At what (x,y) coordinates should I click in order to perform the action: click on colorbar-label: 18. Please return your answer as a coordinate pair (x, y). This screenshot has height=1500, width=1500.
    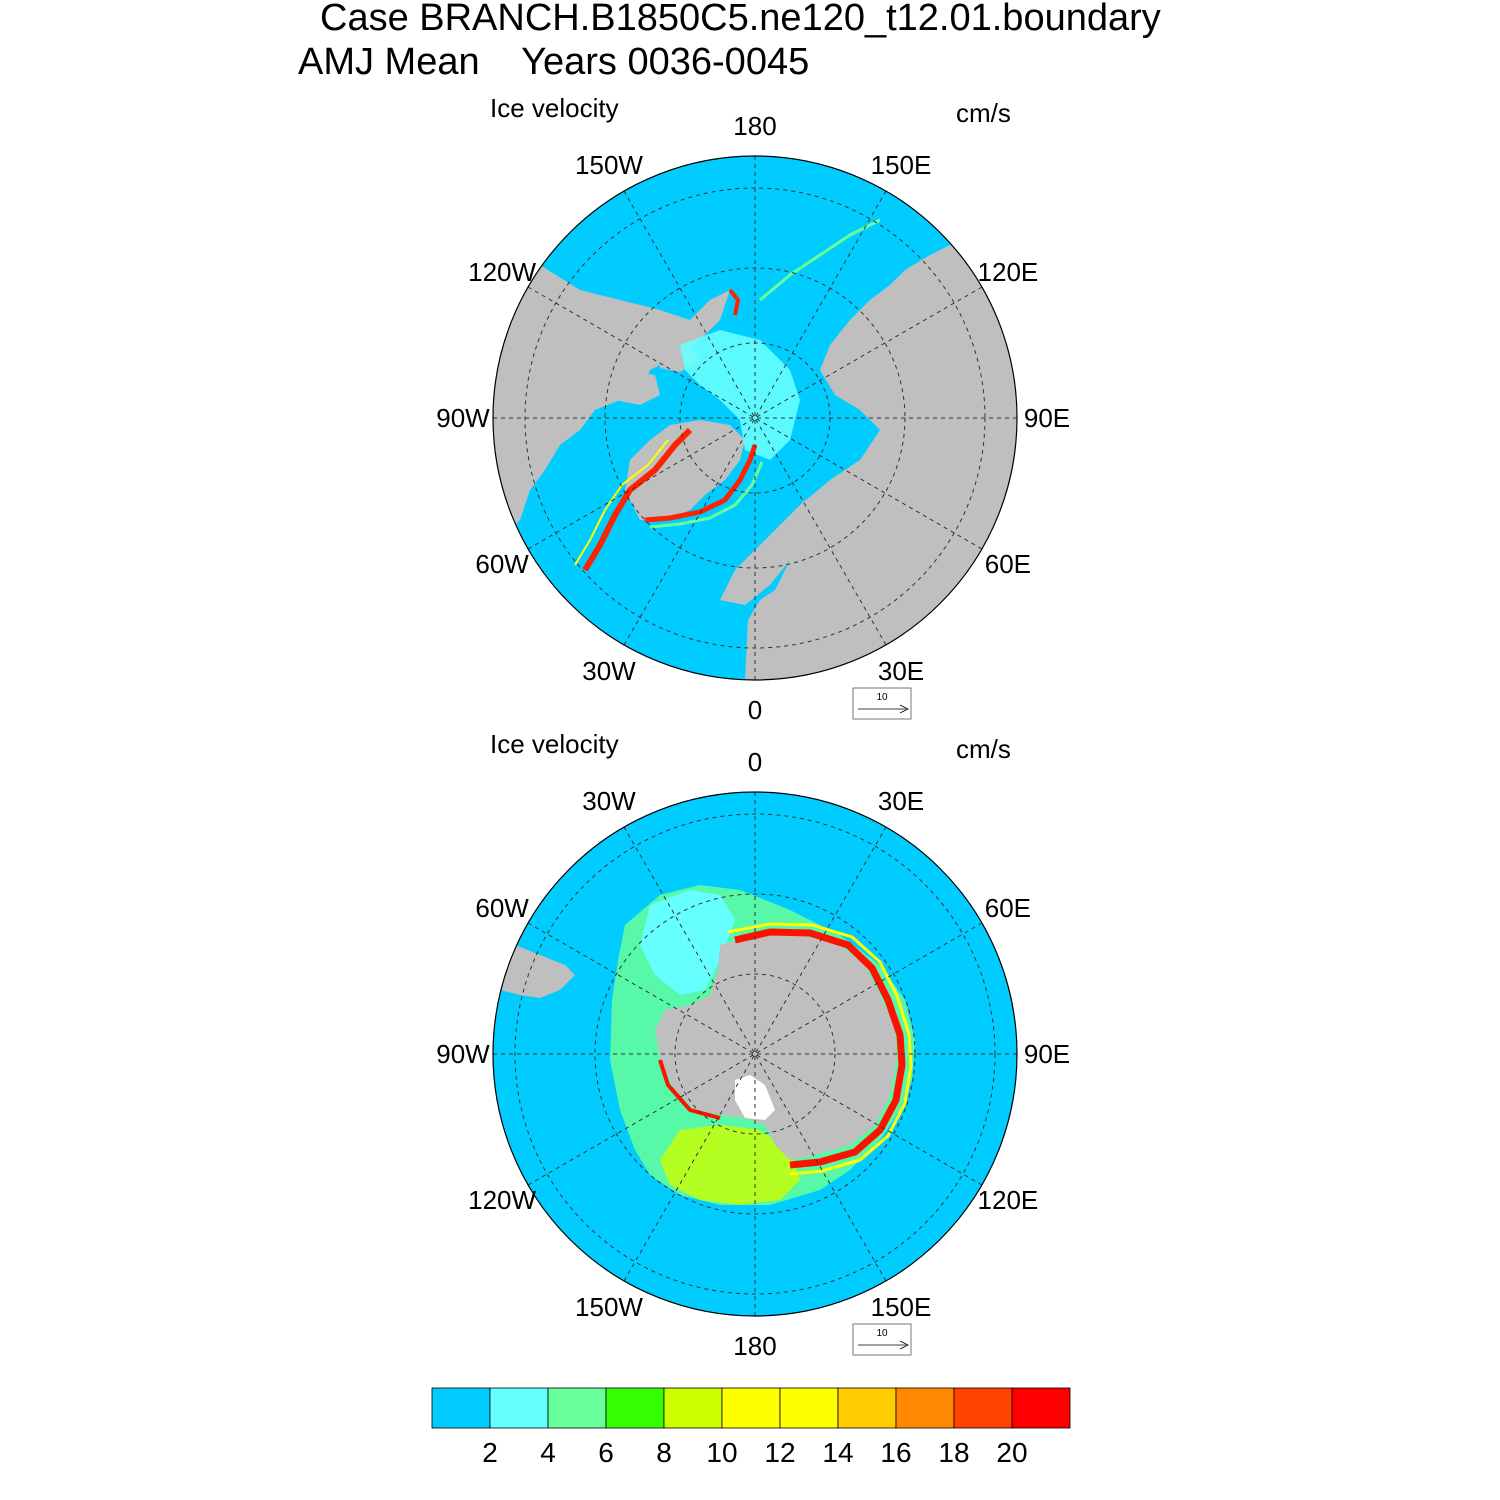
    Looking at the image, I should click on (953, 1452).